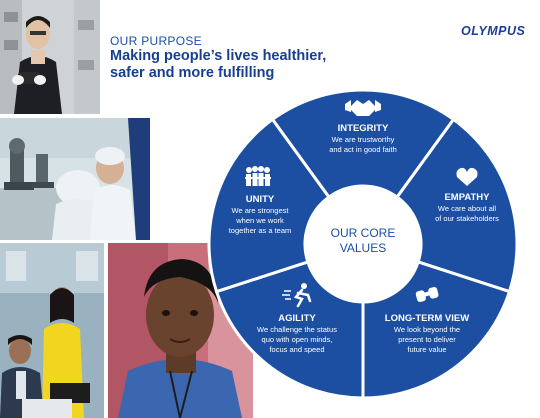 Image resolution: width=540 pixels, height=418 pixels. What do you see at coordinates (52, 330) in the screenshot?
I see `photo-engineers` at bounding box center [52, 330].